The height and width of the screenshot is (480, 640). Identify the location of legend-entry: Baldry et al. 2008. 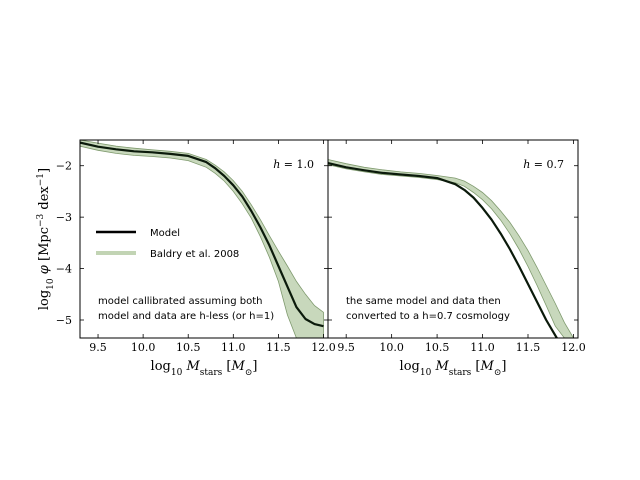
(194, 254).